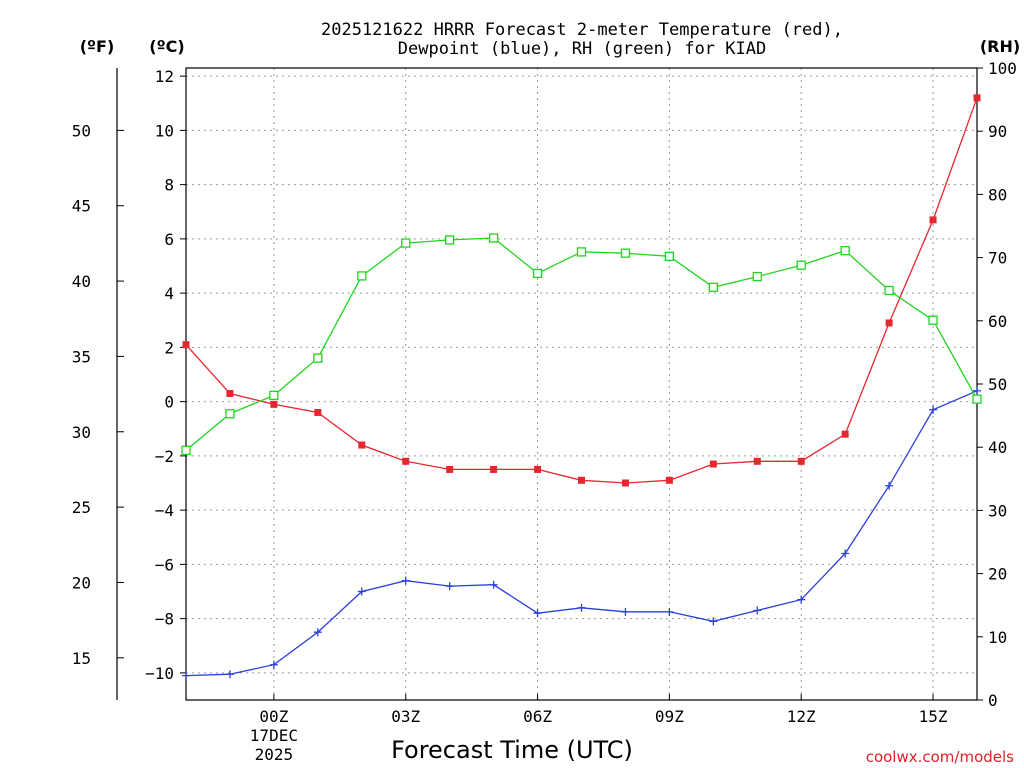 The image size is (1024, 768). I want to click on celsius-tick-label: −10, so click(159, 673).